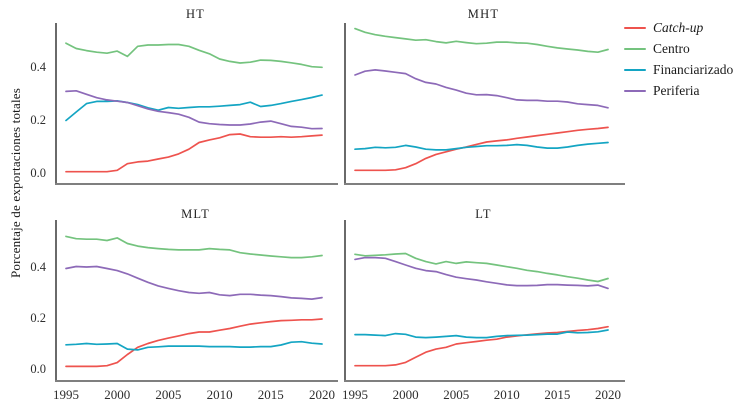 The height and width of the screenshot is (418, 750). What do you see at coordinates (484, 301) in the screenshot?
I see `panel-plot-lt` at bounding box center [484, 301].